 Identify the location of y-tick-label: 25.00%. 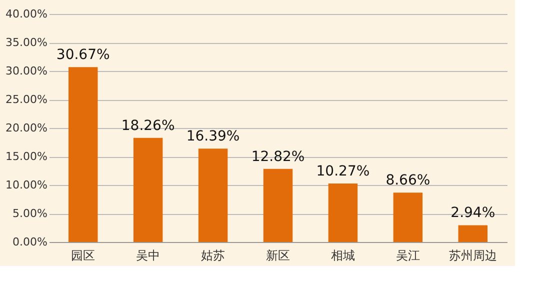
(27, 99).